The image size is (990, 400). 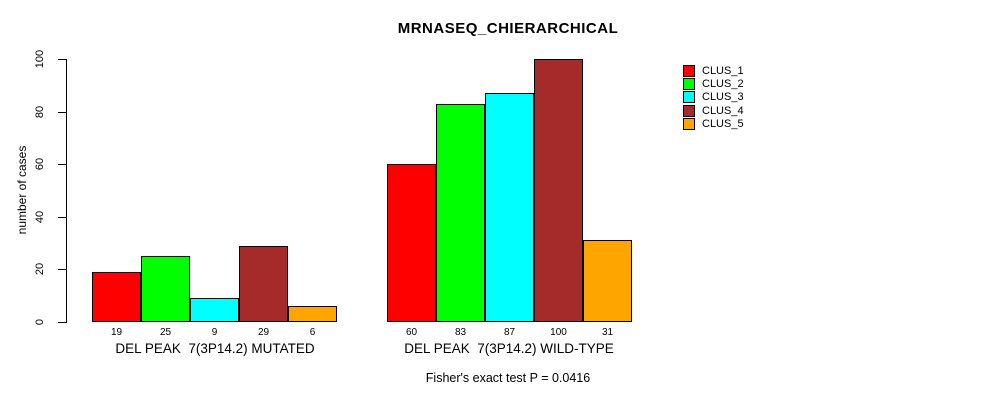 What do you see at coordinates (22, 190) in the screenshot?
I see `y-axis-label: number of cases` at bounding box center [22, 190].